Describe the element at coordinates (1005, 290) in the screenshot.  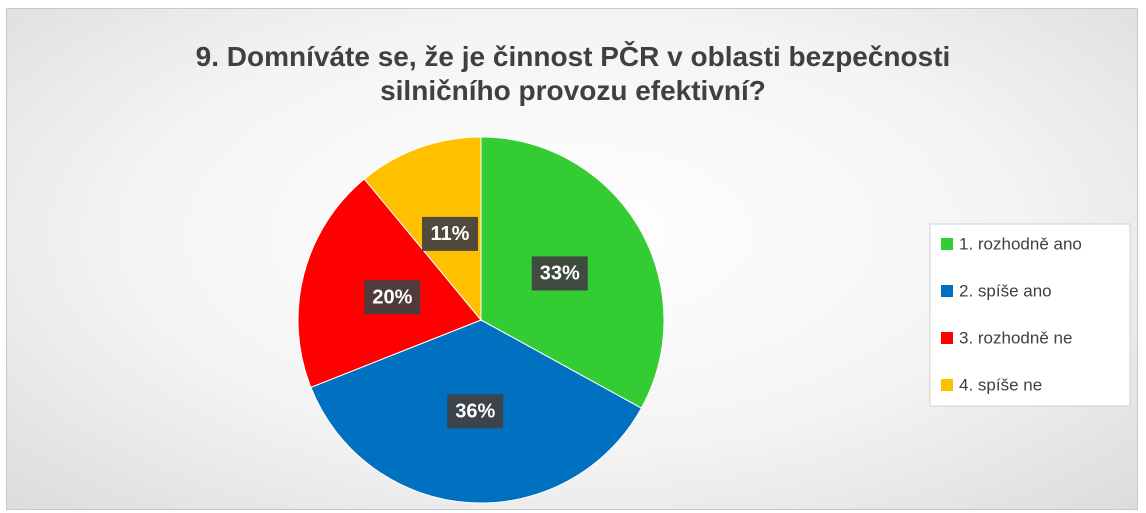
I see `legend-label: 2. spíše ano` at that location.